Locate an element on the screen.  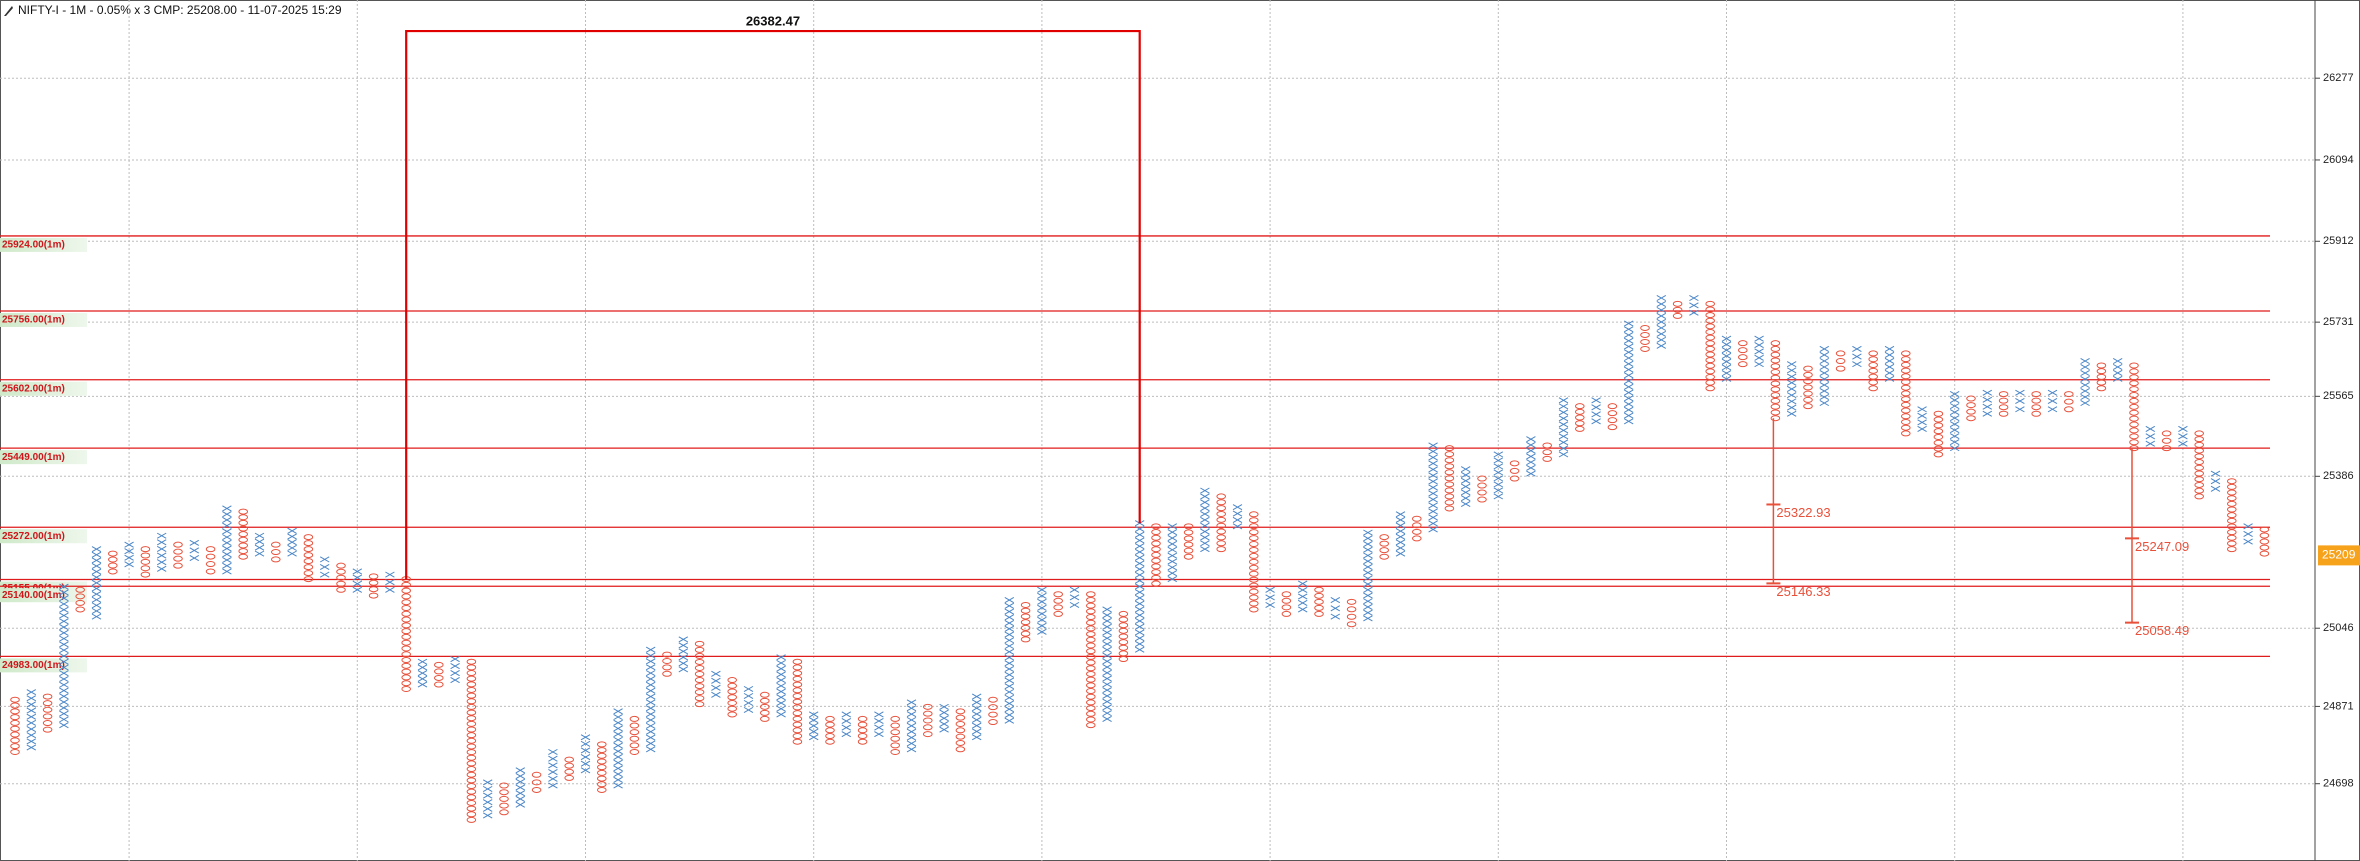
y-tick-label: 24871 is located at coordinates (2338, 706).